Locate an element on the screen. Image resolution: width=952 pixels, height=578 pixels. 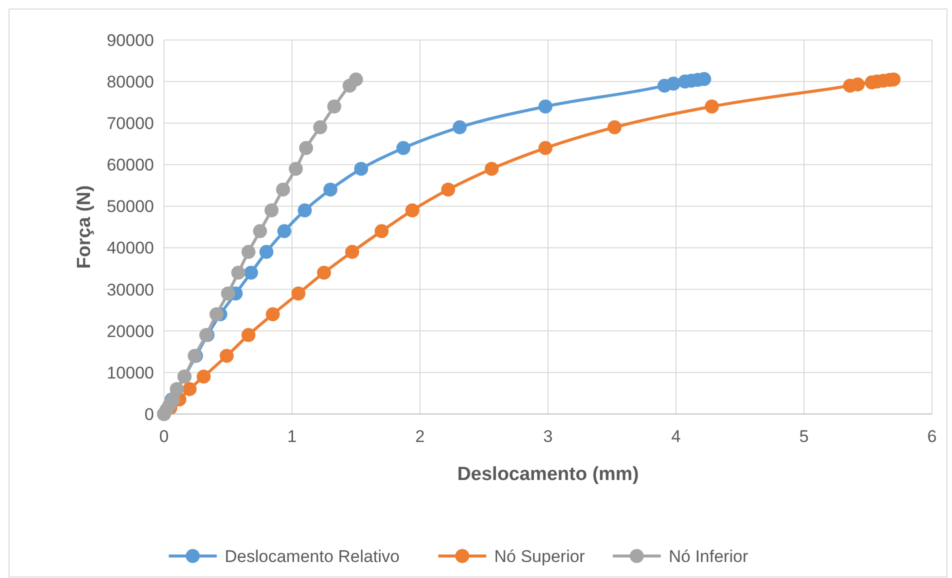
legend-label: Deslocamento Relativo is located at coordinates (312, 556).